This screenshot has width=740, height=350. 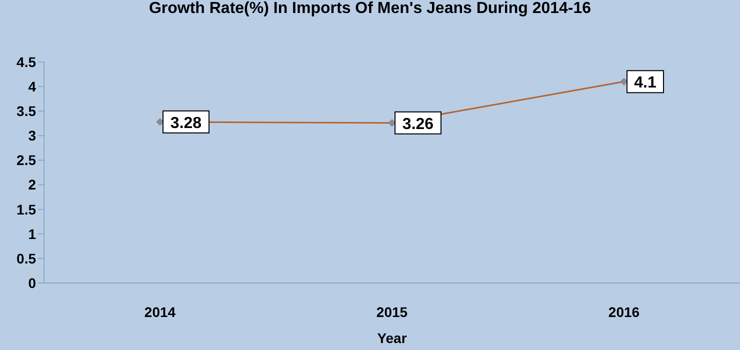 What do you see at coordinates (32, 136) in the screenshot?
I see `y-tick-label: 3` at bounding box center [32, 136].